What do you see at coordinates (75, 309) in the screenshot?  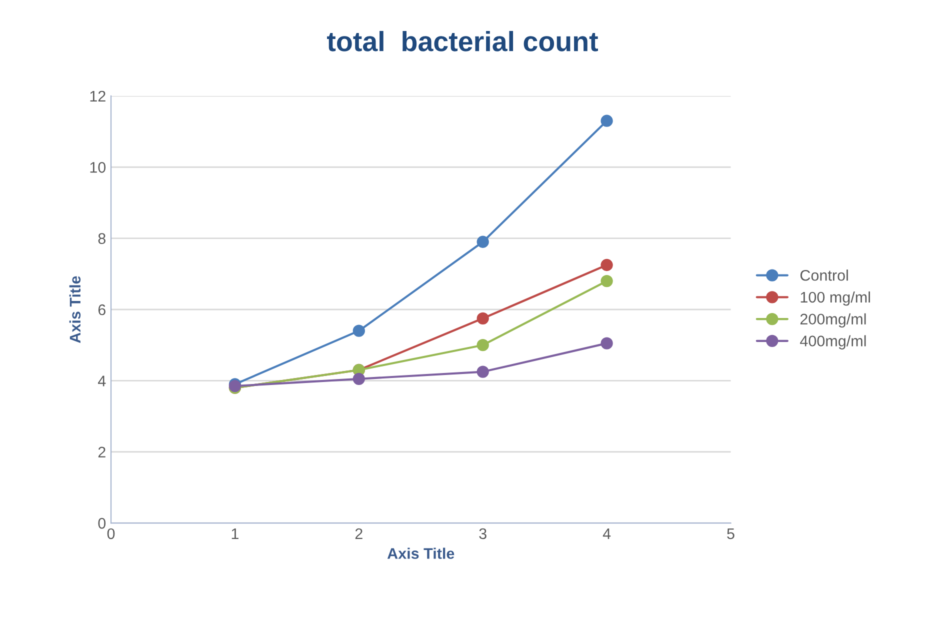 I see `y-axis-title: Axis Title` at bounding box center [75, 309].